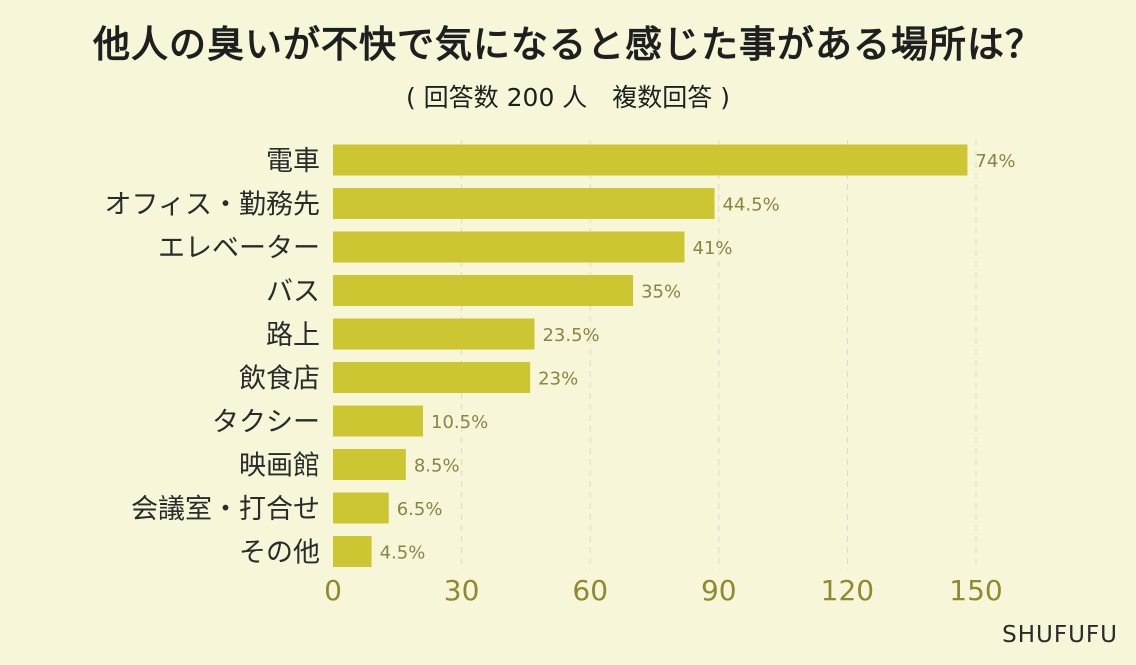 The image size is (1136, 665). What do you see at coordinates (279, 466) in the screenshot?
I see `category-label: 映画館` at bounding box center [279, 466].